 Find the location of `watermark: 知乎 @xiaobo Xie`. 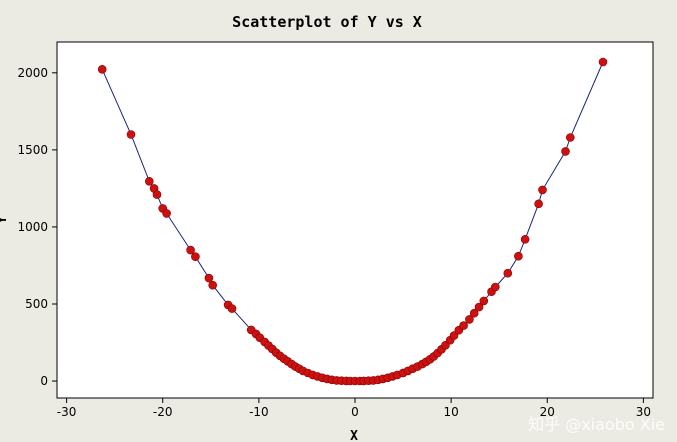

watermark: 知乎 @xiaobo Xie is located at coordinates (596, 424).